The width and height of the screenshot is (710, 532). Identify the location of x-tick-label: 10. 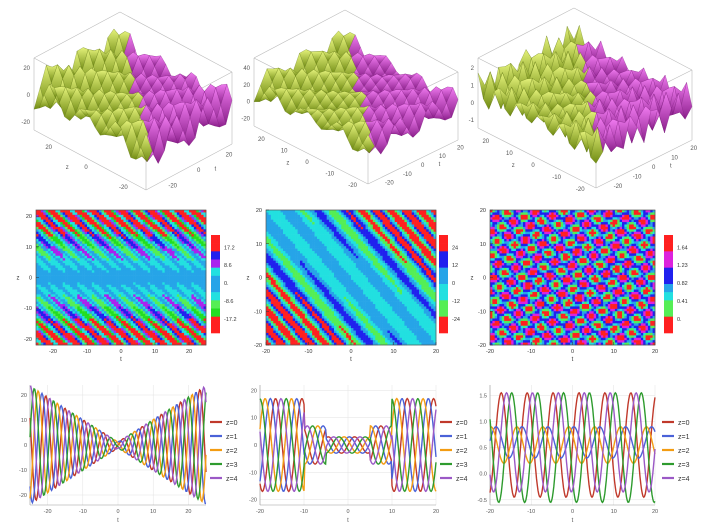
(284, 151).